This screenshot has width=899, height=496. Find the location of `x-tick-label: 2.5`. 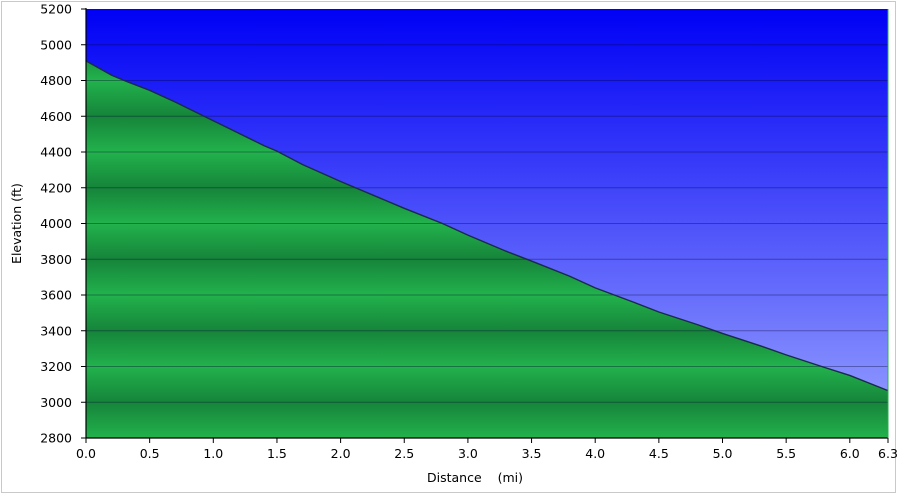

x-tick-label: 2.5 is located at coordinates (404, 453).